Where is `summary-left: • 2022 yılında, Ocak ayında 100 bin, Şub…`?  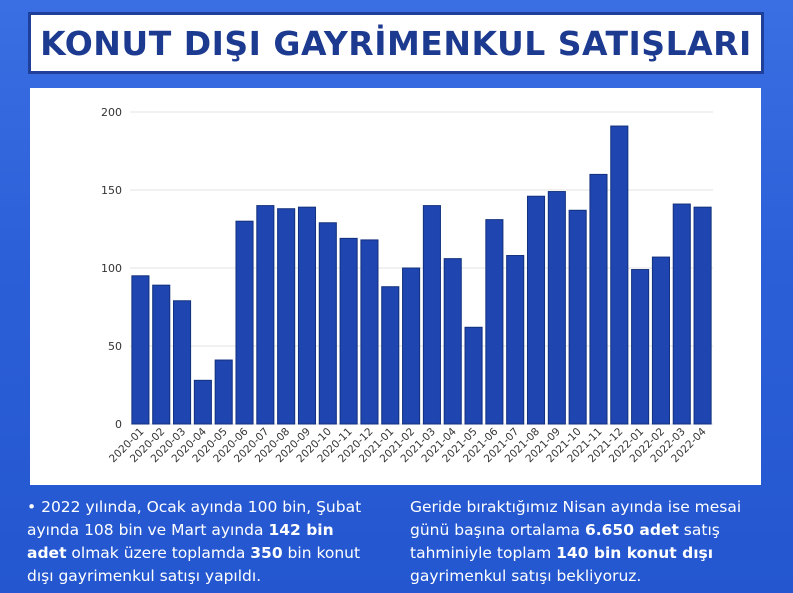
summary-left: • 2022 yılında, Ocak ayında 100 bin, Şub… is located at coordinates (202, 542).